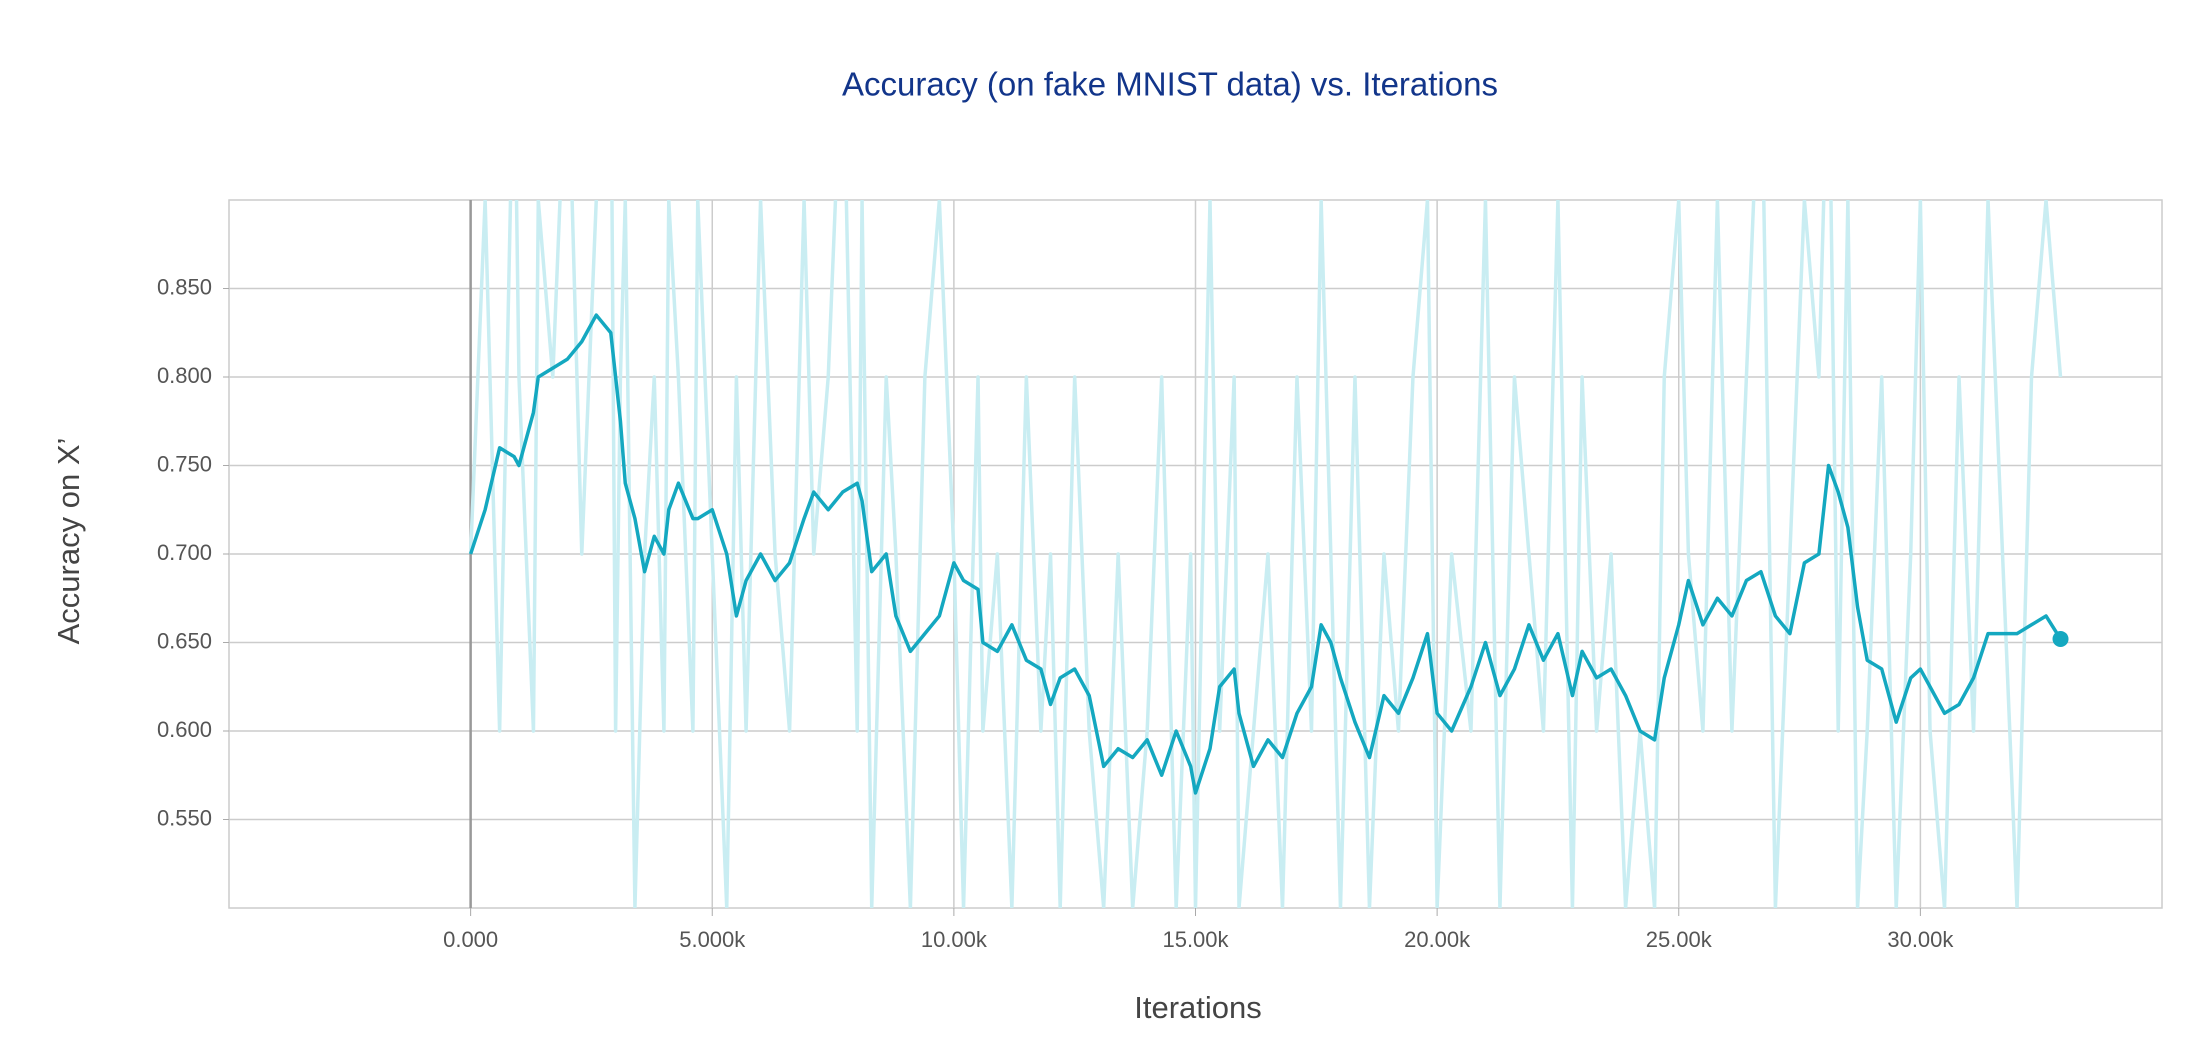 The width and height of the screenshot is (2208, 1063). Describe the element at coordinates (184, 729) in the screenshot. I see `y-tick-label: 0.600` at that location.